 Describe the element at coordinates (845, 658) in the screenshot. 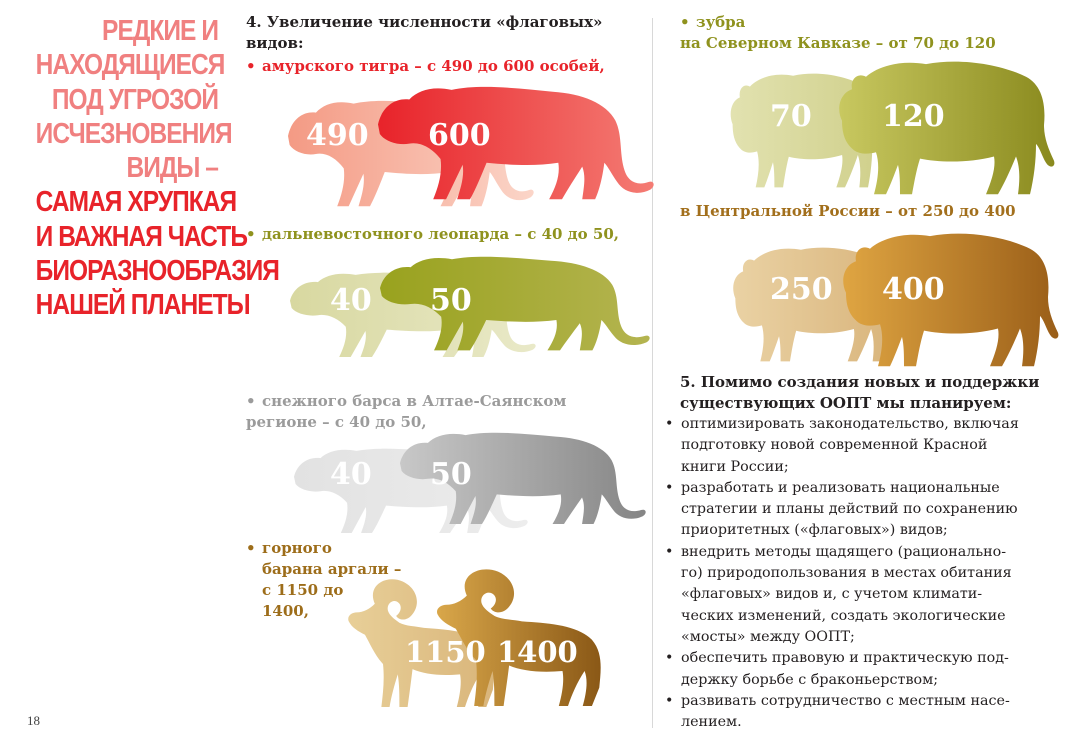

I see `plan-item-line: обеспечить правовую и практическую под-` at that location.